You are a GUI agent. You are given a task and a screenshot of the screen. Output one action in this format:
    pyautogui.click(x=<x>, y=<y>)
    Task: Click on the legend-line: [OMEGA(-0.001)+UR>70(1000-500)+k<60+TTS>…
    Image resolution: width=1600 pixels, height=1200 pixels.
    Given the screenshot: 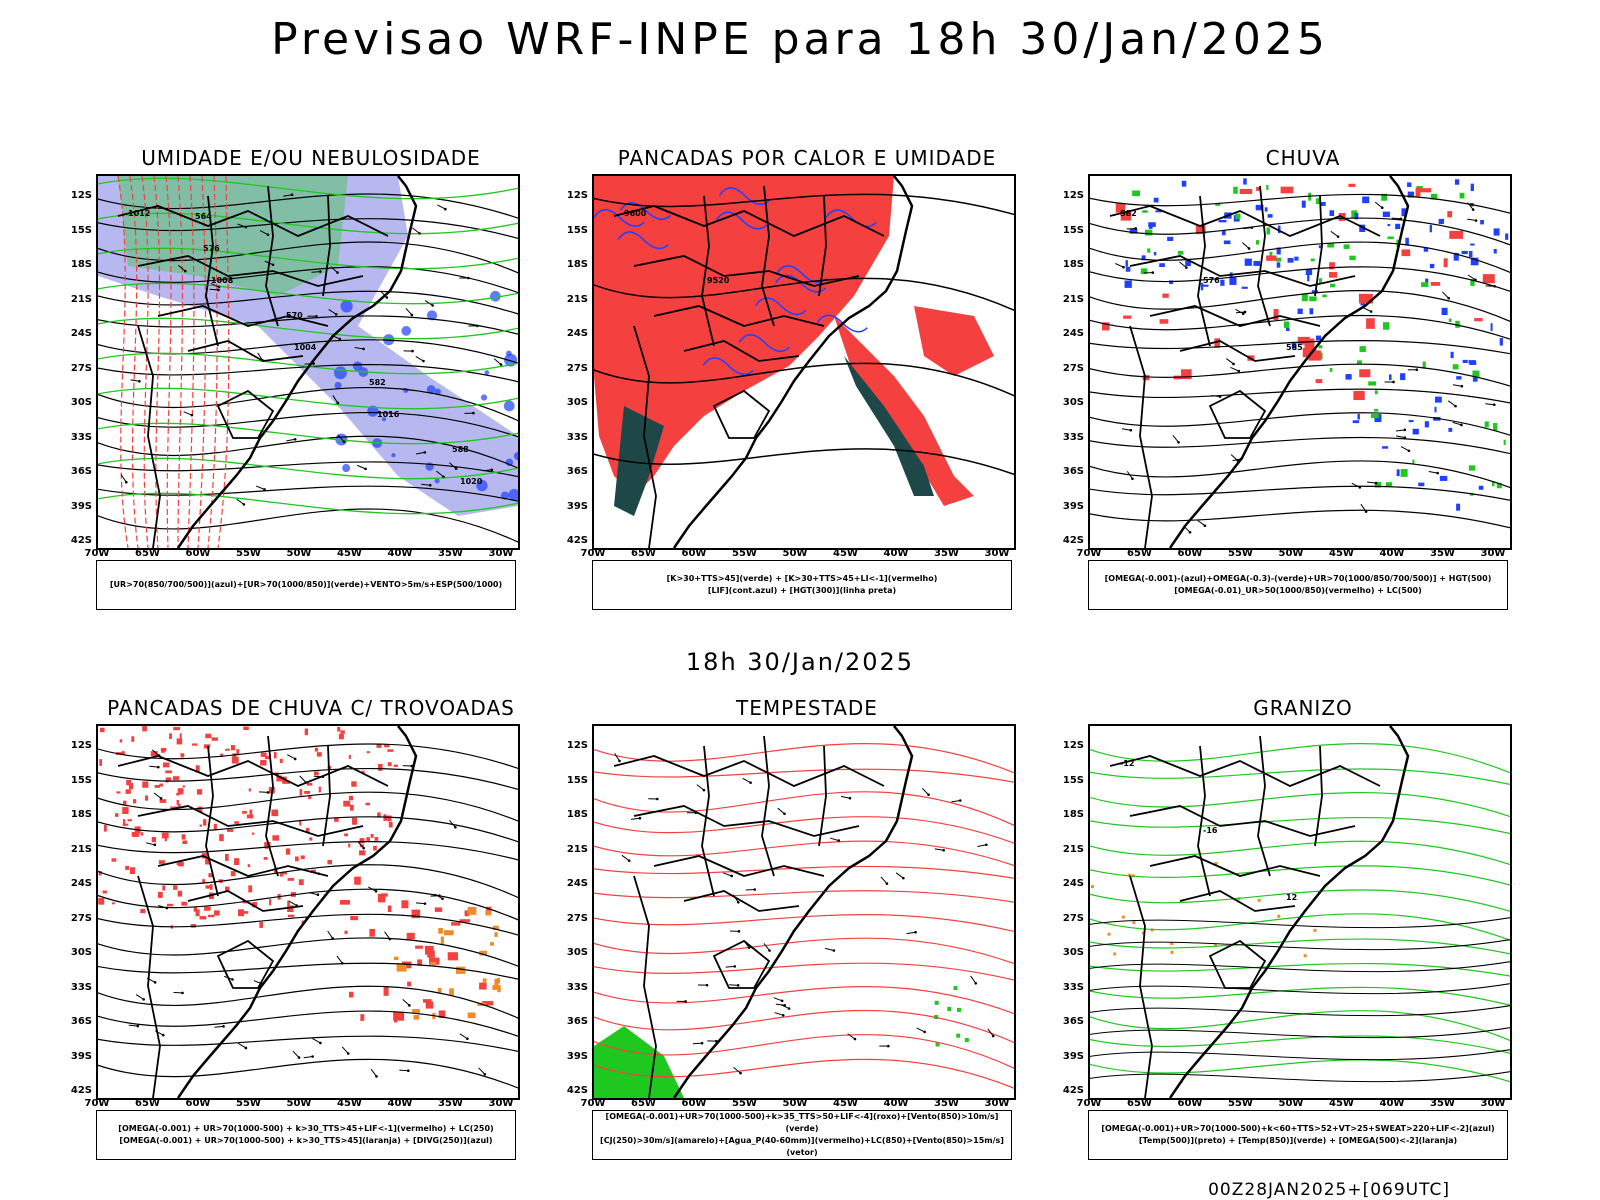 What is the action you would take?
    pyautogui.click(x=1298, y=1128)
    